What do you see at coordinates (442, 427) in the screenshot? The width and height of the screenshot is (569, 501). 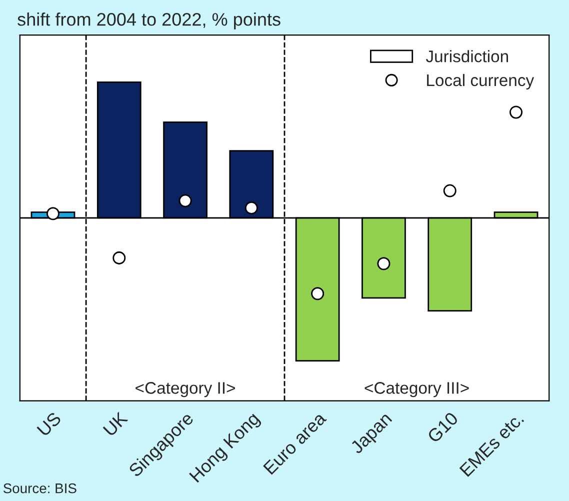 I see `x-tick-label: G10` at bounding box center [442, 427].